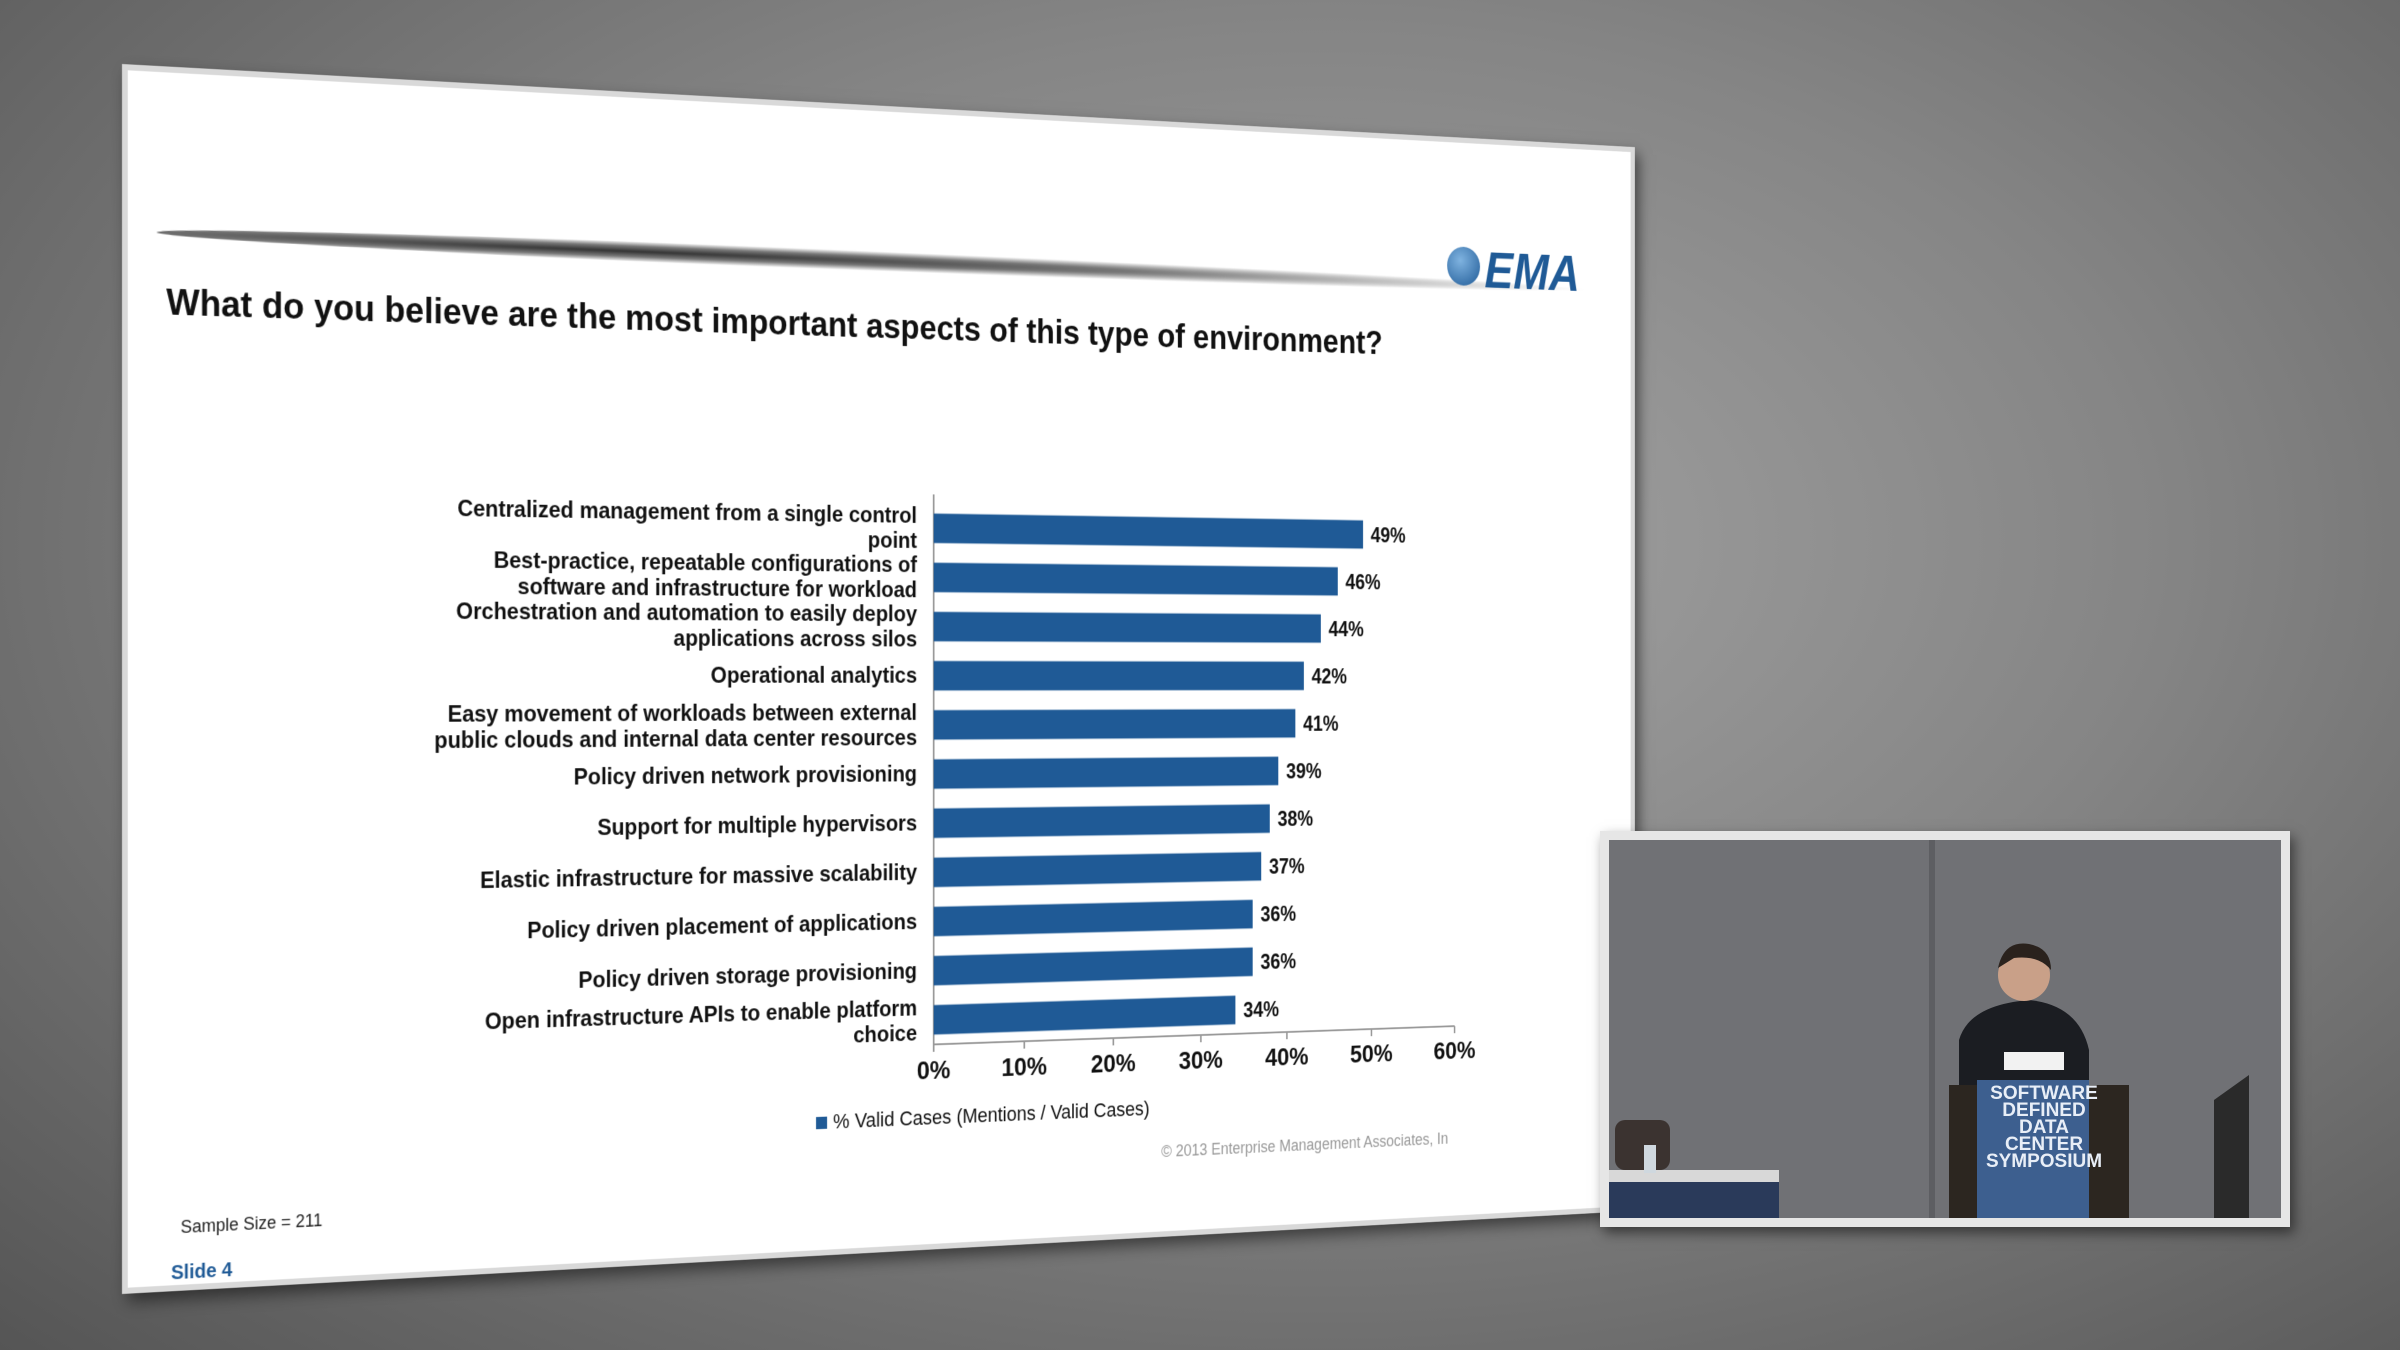 The width and height of the screenshot is (2400, 1350). Describe the element at coordinates (2044, 1136) in the screenshot. I see `sign-line: DATA CENTER` at that location.